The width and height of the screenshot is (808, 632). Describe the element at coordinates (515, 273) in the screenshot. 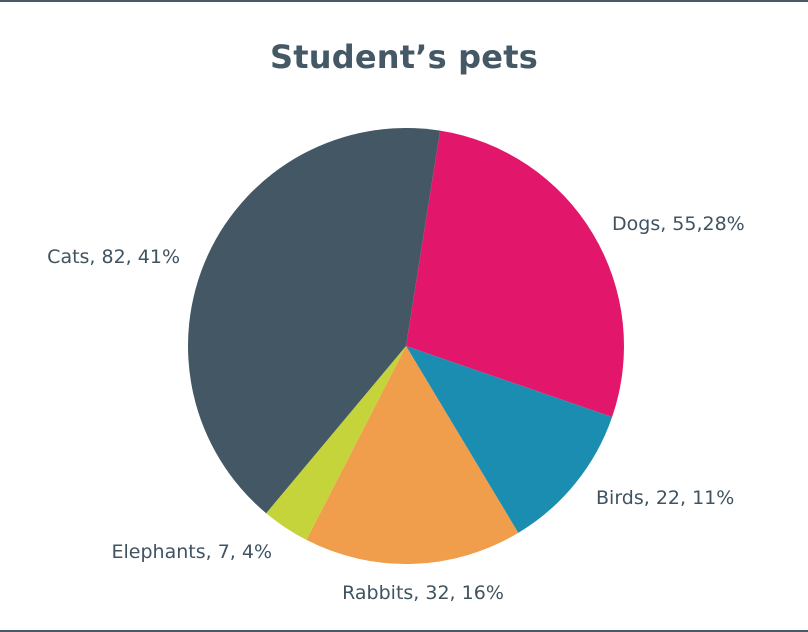

I see `pie-slice-dogs` at that location.